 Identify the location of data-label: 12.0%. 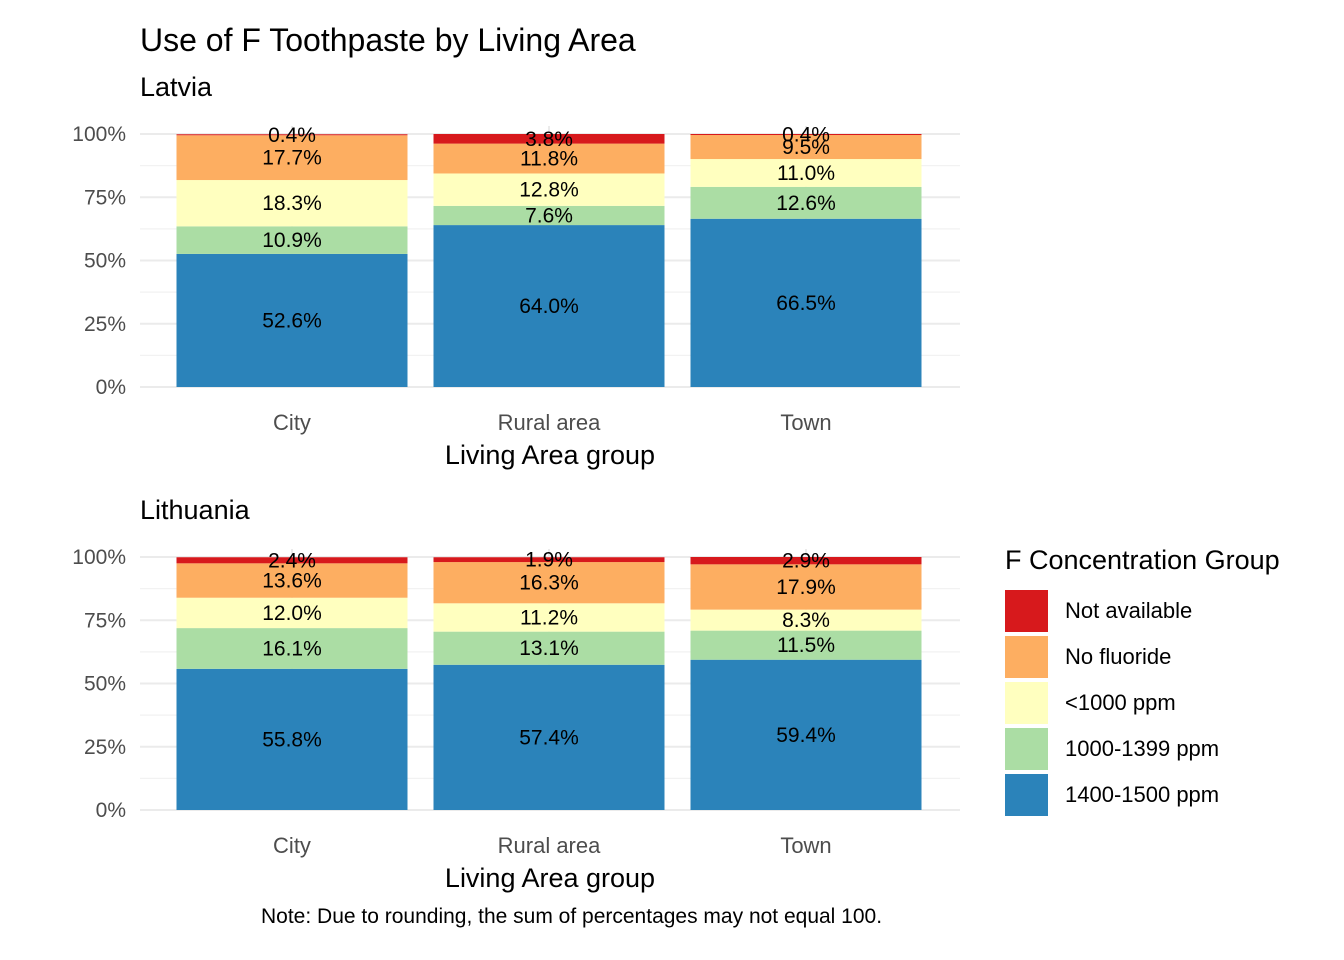
(292, 613).